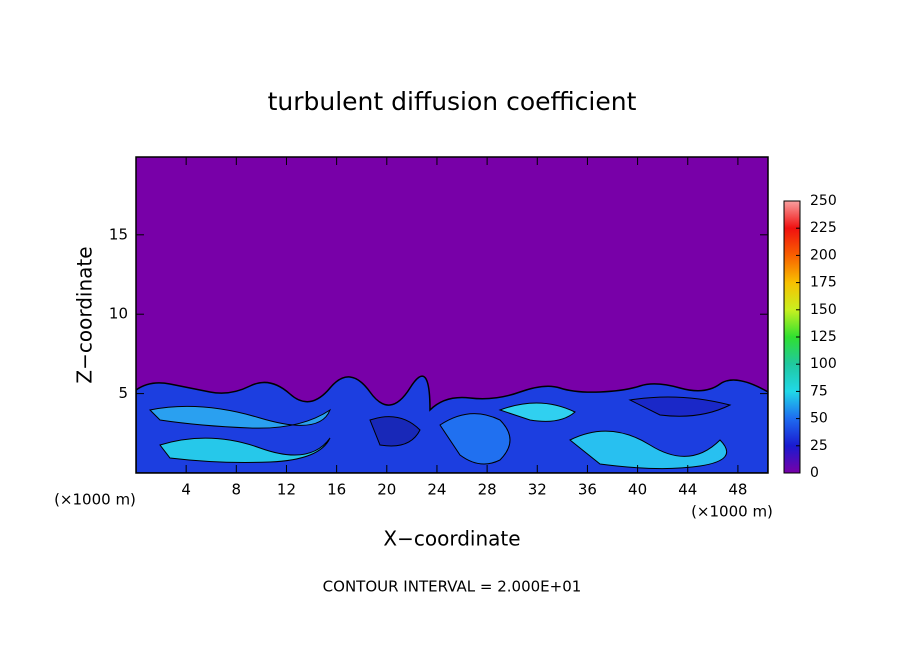  I want to click on y-tick-label: 10, so click(118, 314).